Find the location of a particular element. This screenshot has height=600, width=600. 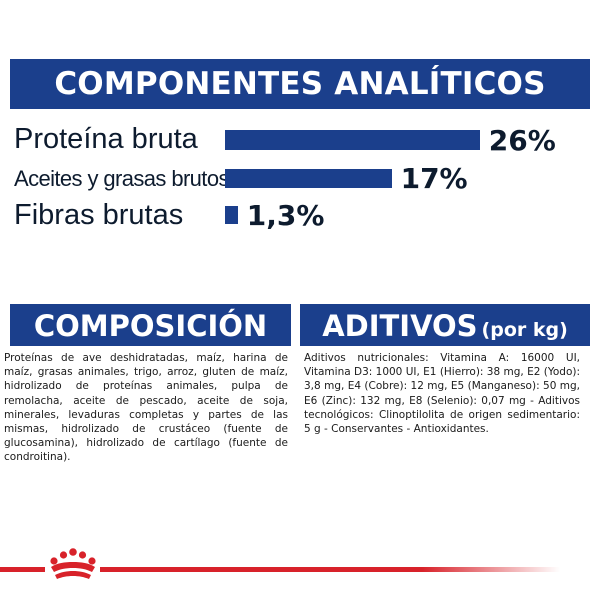

fiber-value: 1,3% is located at coordinates (285, 215).